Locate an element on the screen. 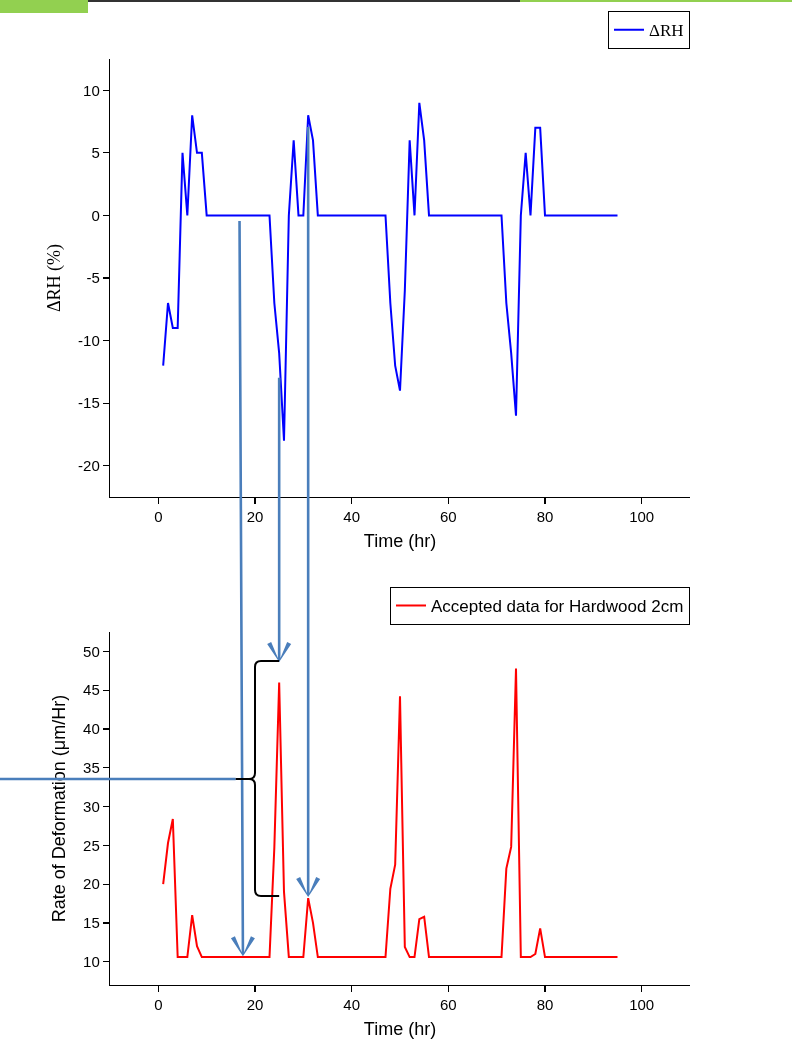  y-tick-label: -5 is located at coordinates (93, 278).